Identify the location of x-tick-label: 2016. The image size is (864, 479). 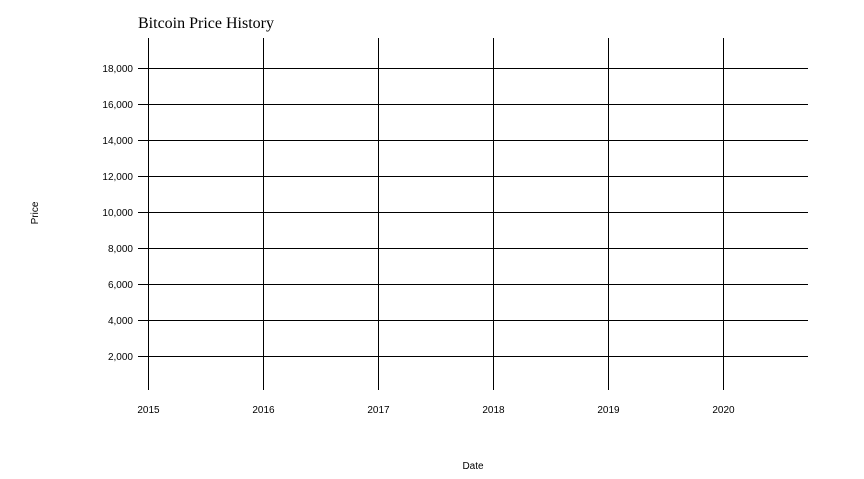
(263, 410).